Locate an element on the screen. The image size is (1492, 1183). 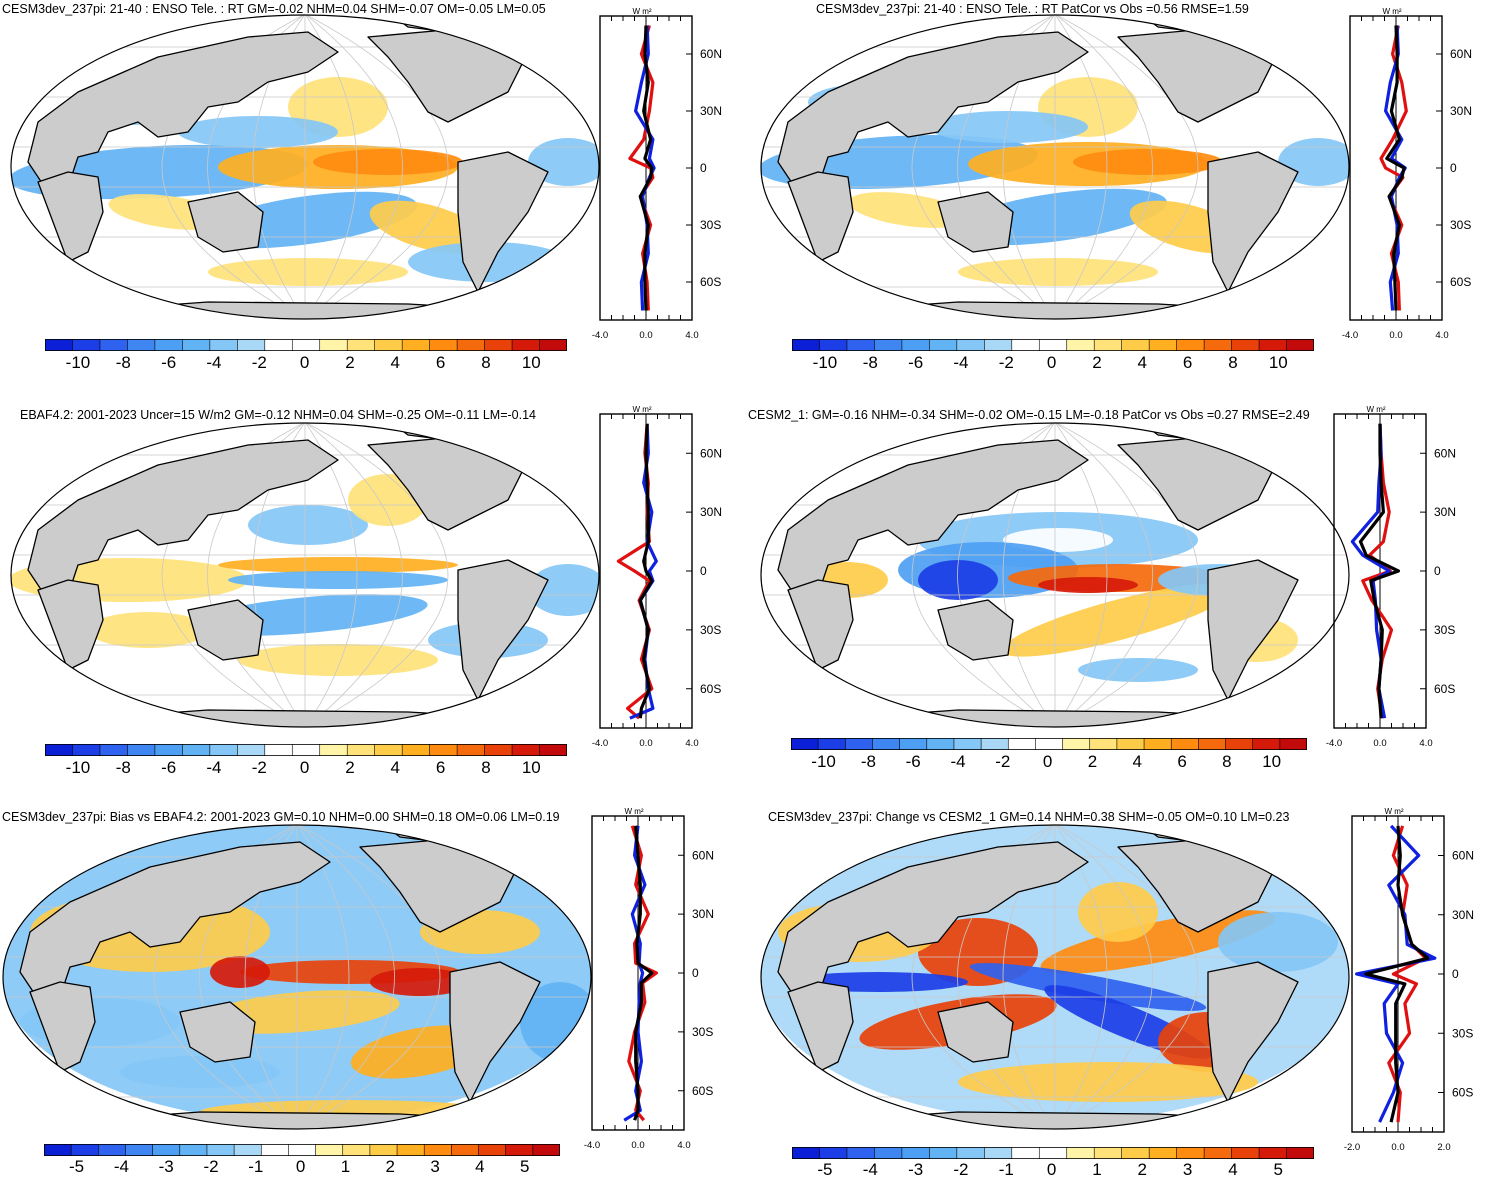
profile-x-tick-label: 0.0 is located at coordinates (637, 1145).